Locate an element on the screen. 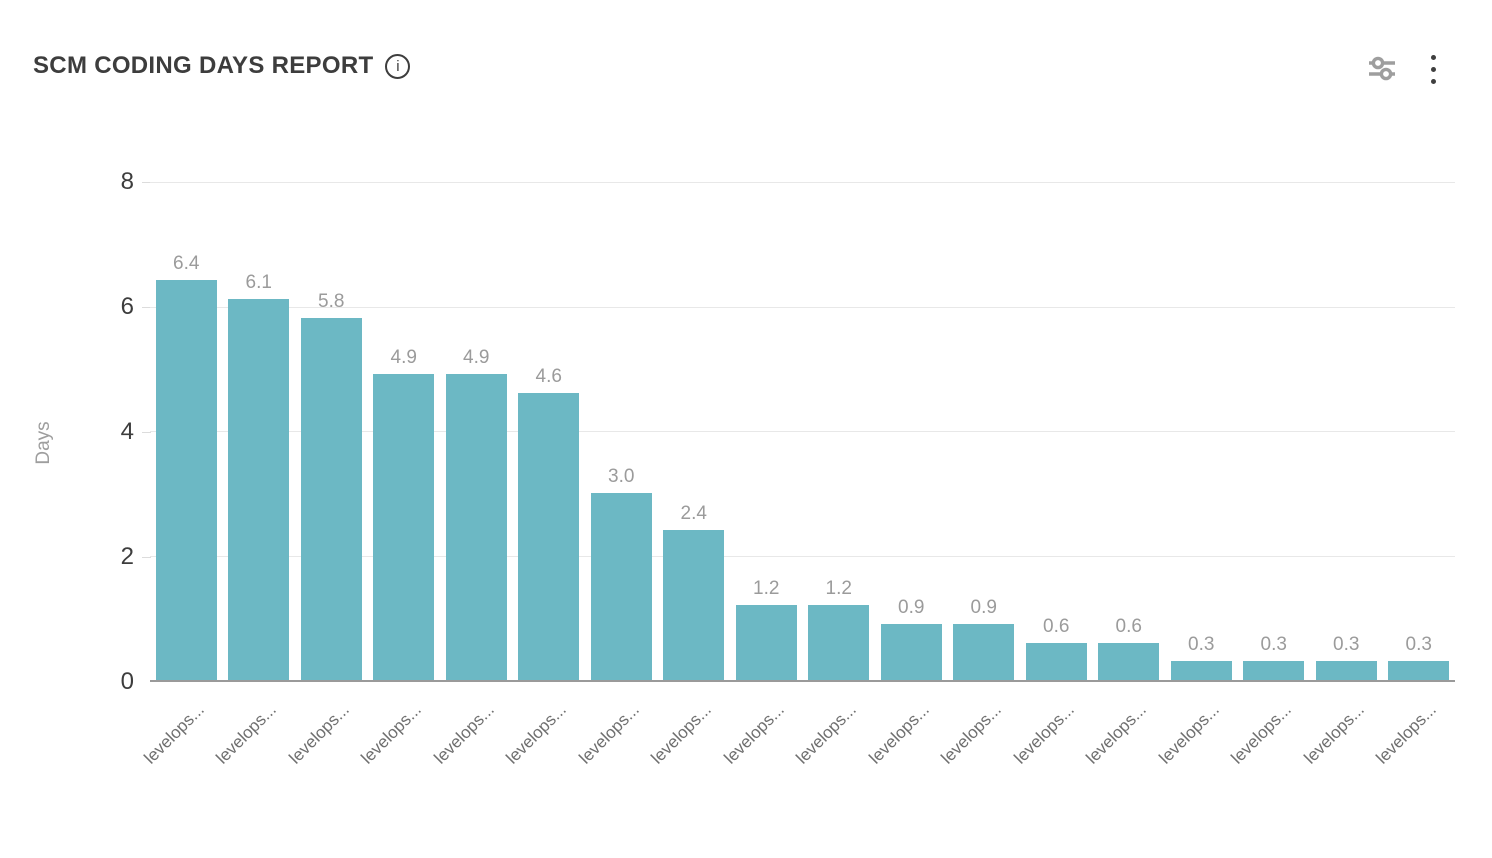  bar-value-label: 5.8 is located at coordinates (331, 301).